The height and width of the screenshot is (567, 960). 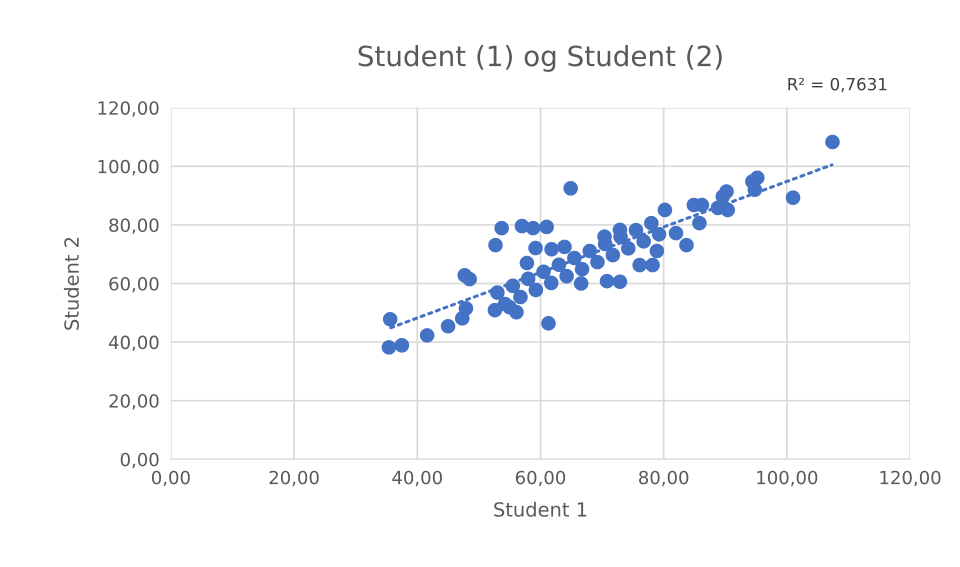 I want to click on x-axis-title: Student 1, so click(x=540, y=509).